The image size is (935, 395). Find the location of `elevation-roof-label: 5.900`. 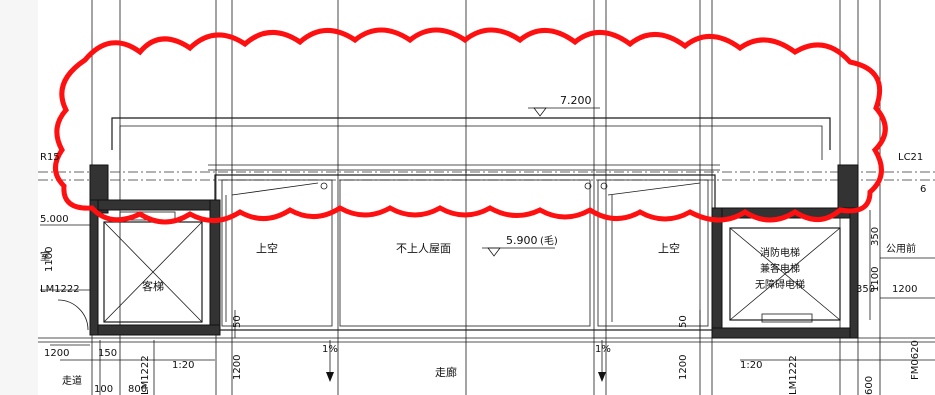

elevation-roof-label: 5.900 is located at coordinates (522, 240).